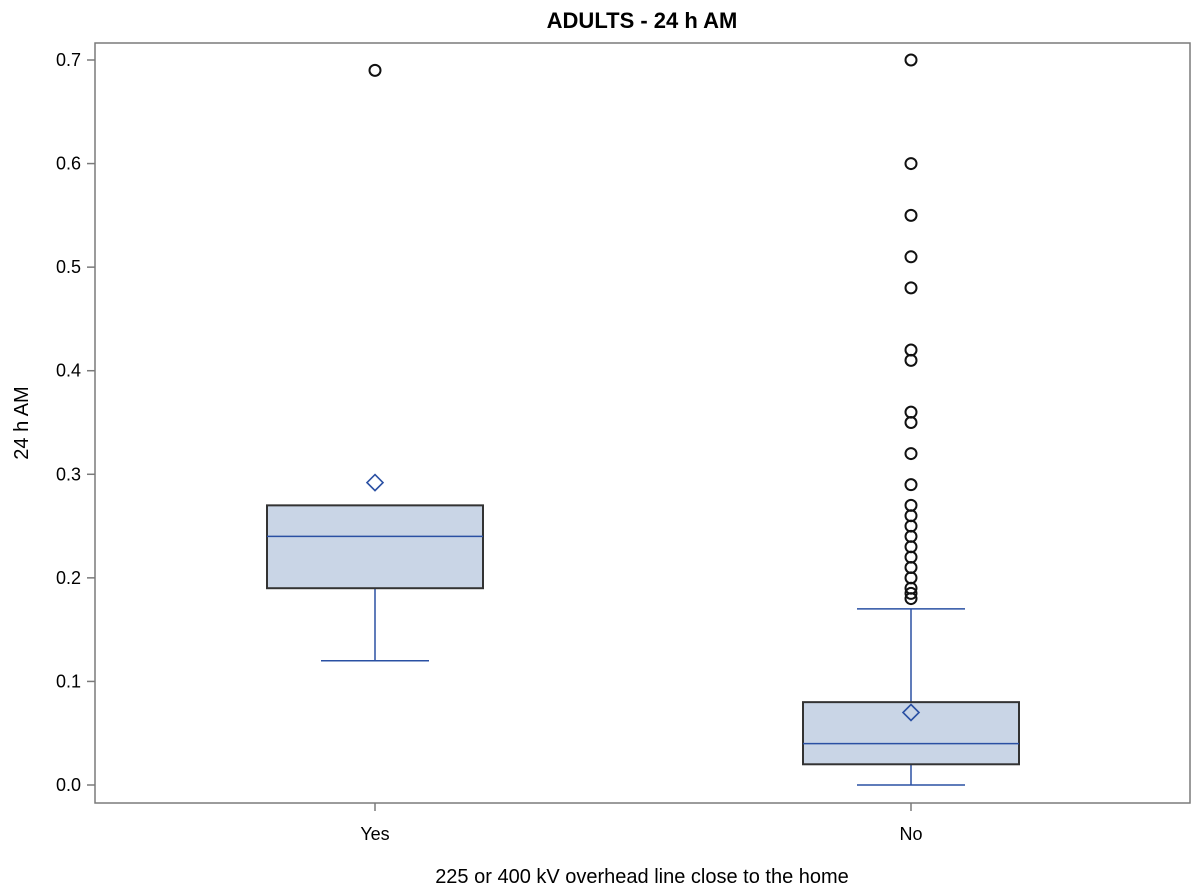 The height and width of the screenshot is (889, 1200). What do you see at coordinates (68, 578) in the screenshot?
I see `y-tick-label: 0.2` at bounding box center [68, 578].